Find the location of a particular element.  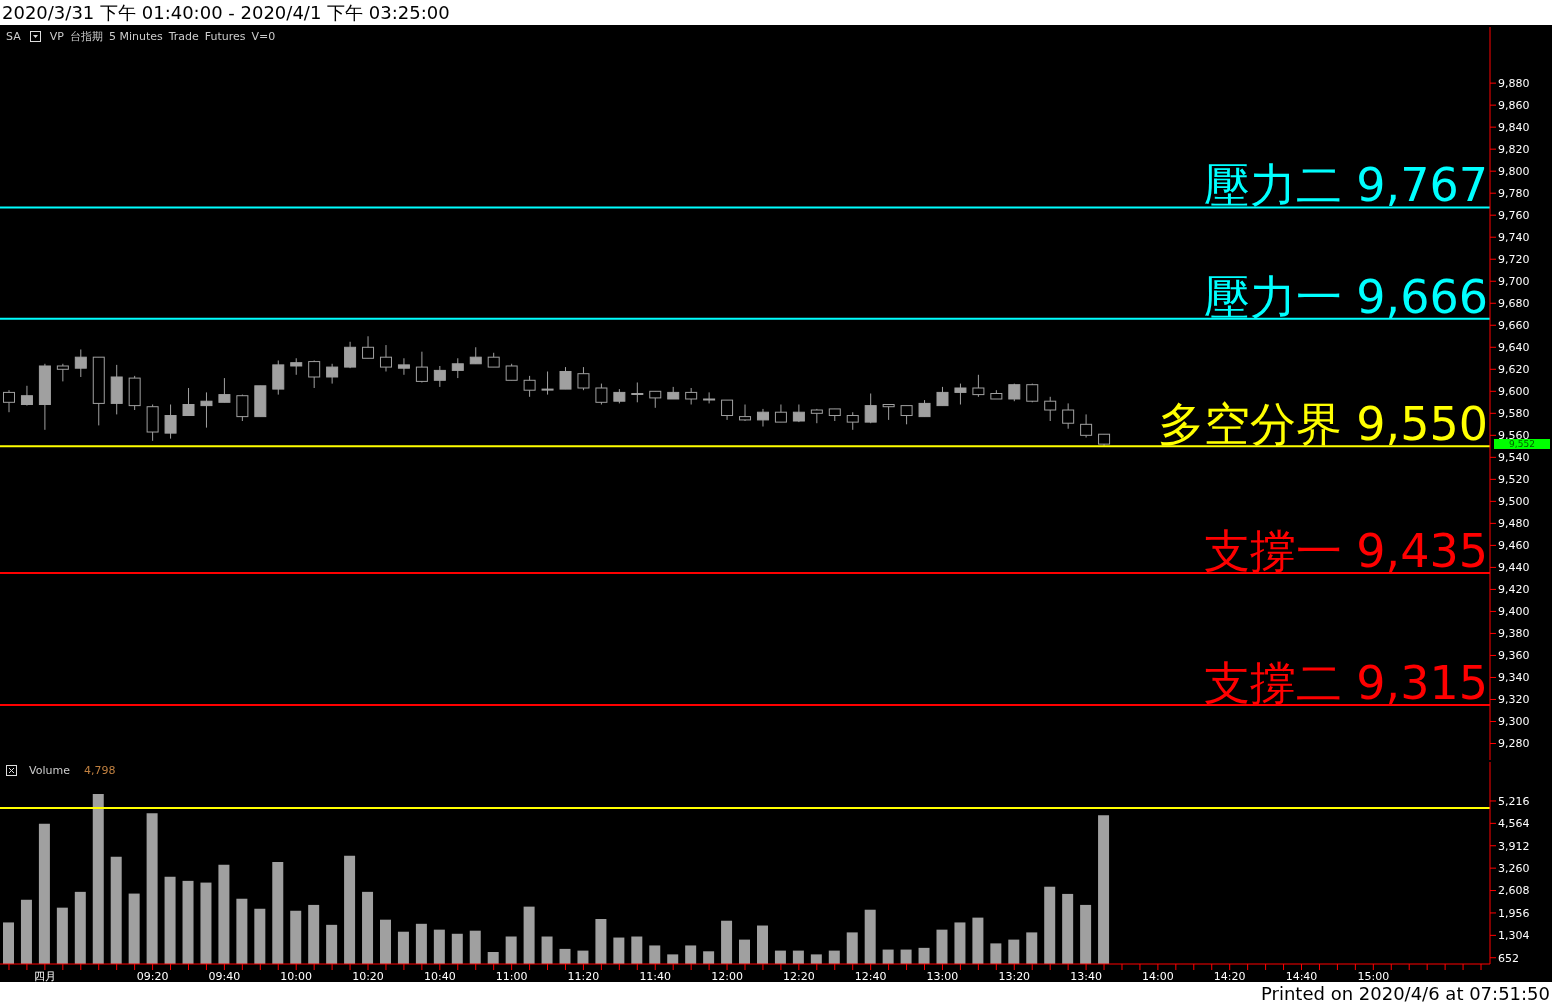

y-tick-label: 9,640 is located at coordinates (1514, 348).